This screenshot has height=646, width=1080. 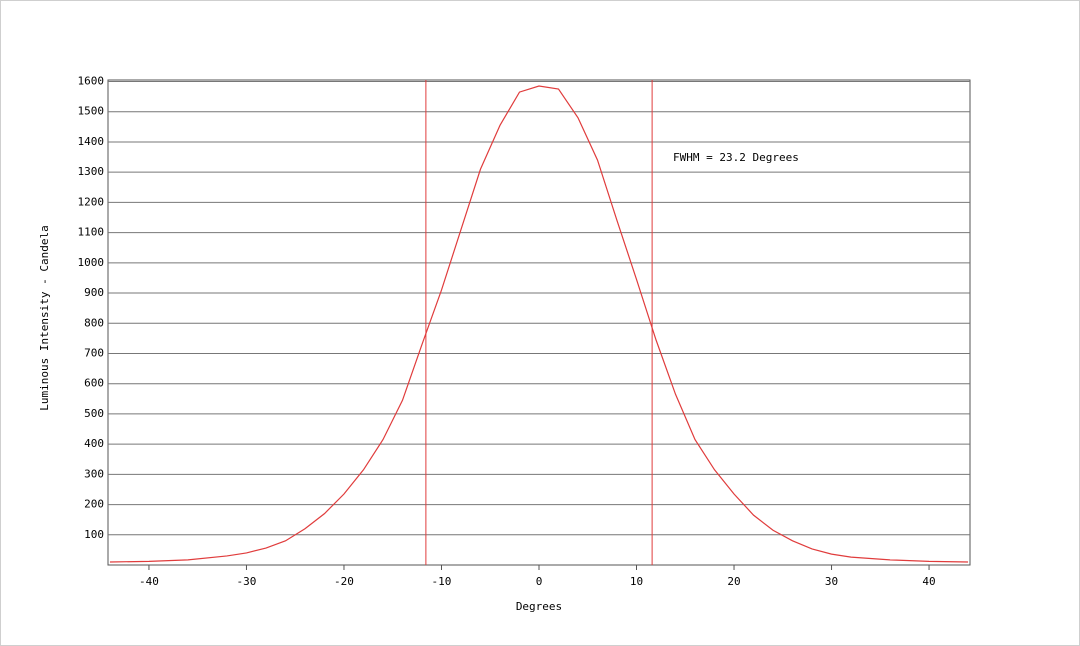 What do you see at coordinates (91, 171) in the screenshot?
I see `y-tick-label: 1300` at bounding box center [91, 171].